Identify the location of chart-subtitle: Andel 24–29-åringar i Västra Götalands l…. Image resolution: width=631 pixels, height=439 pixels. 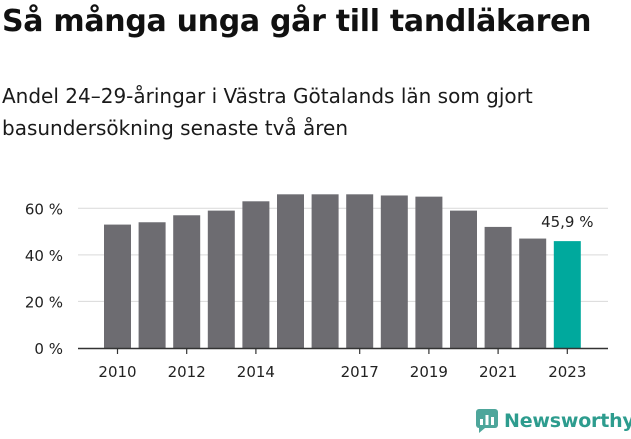
(267, 112).